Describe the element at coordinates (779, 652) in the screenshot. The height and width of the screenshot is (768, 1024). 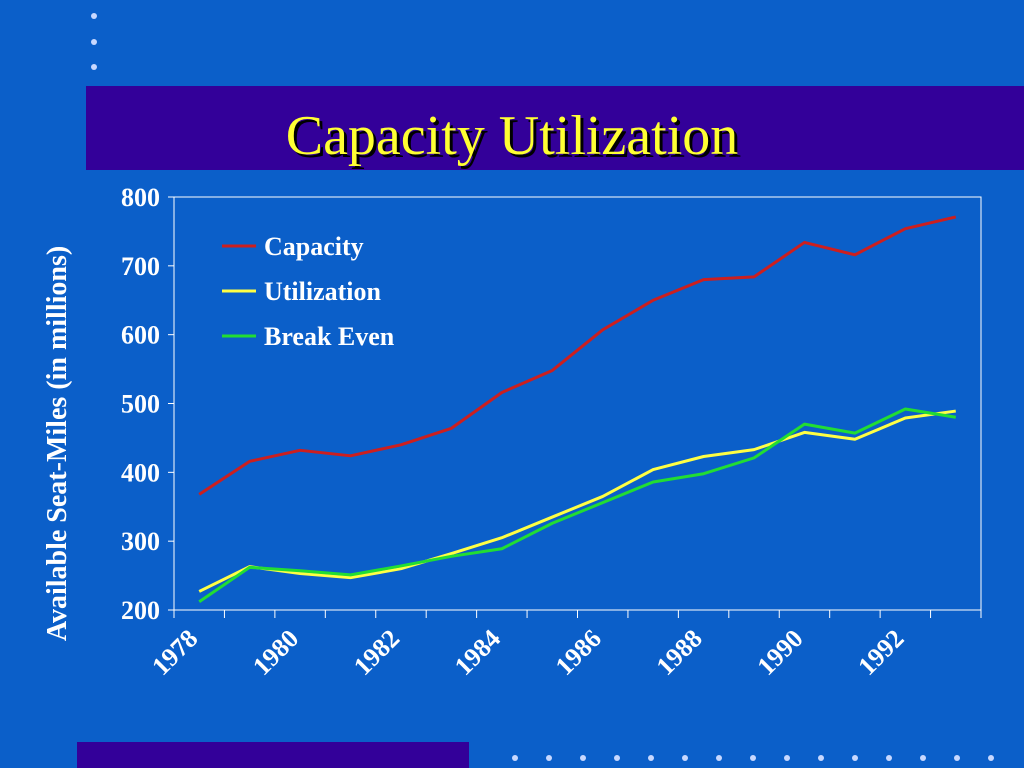
I see `x-tick-label: 1990` at that location.